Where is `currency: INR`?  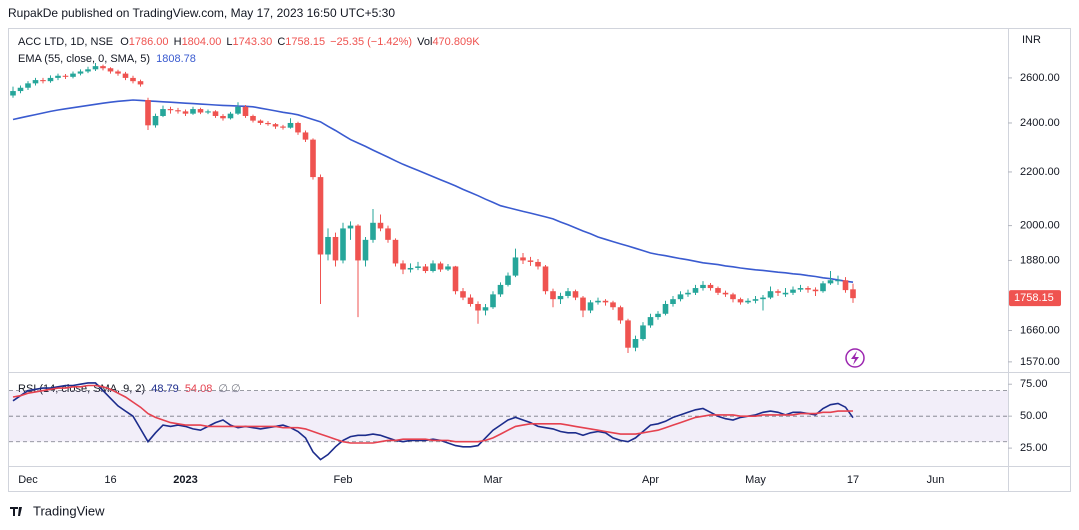 currency: INR is located at coordinates (1031, 40).